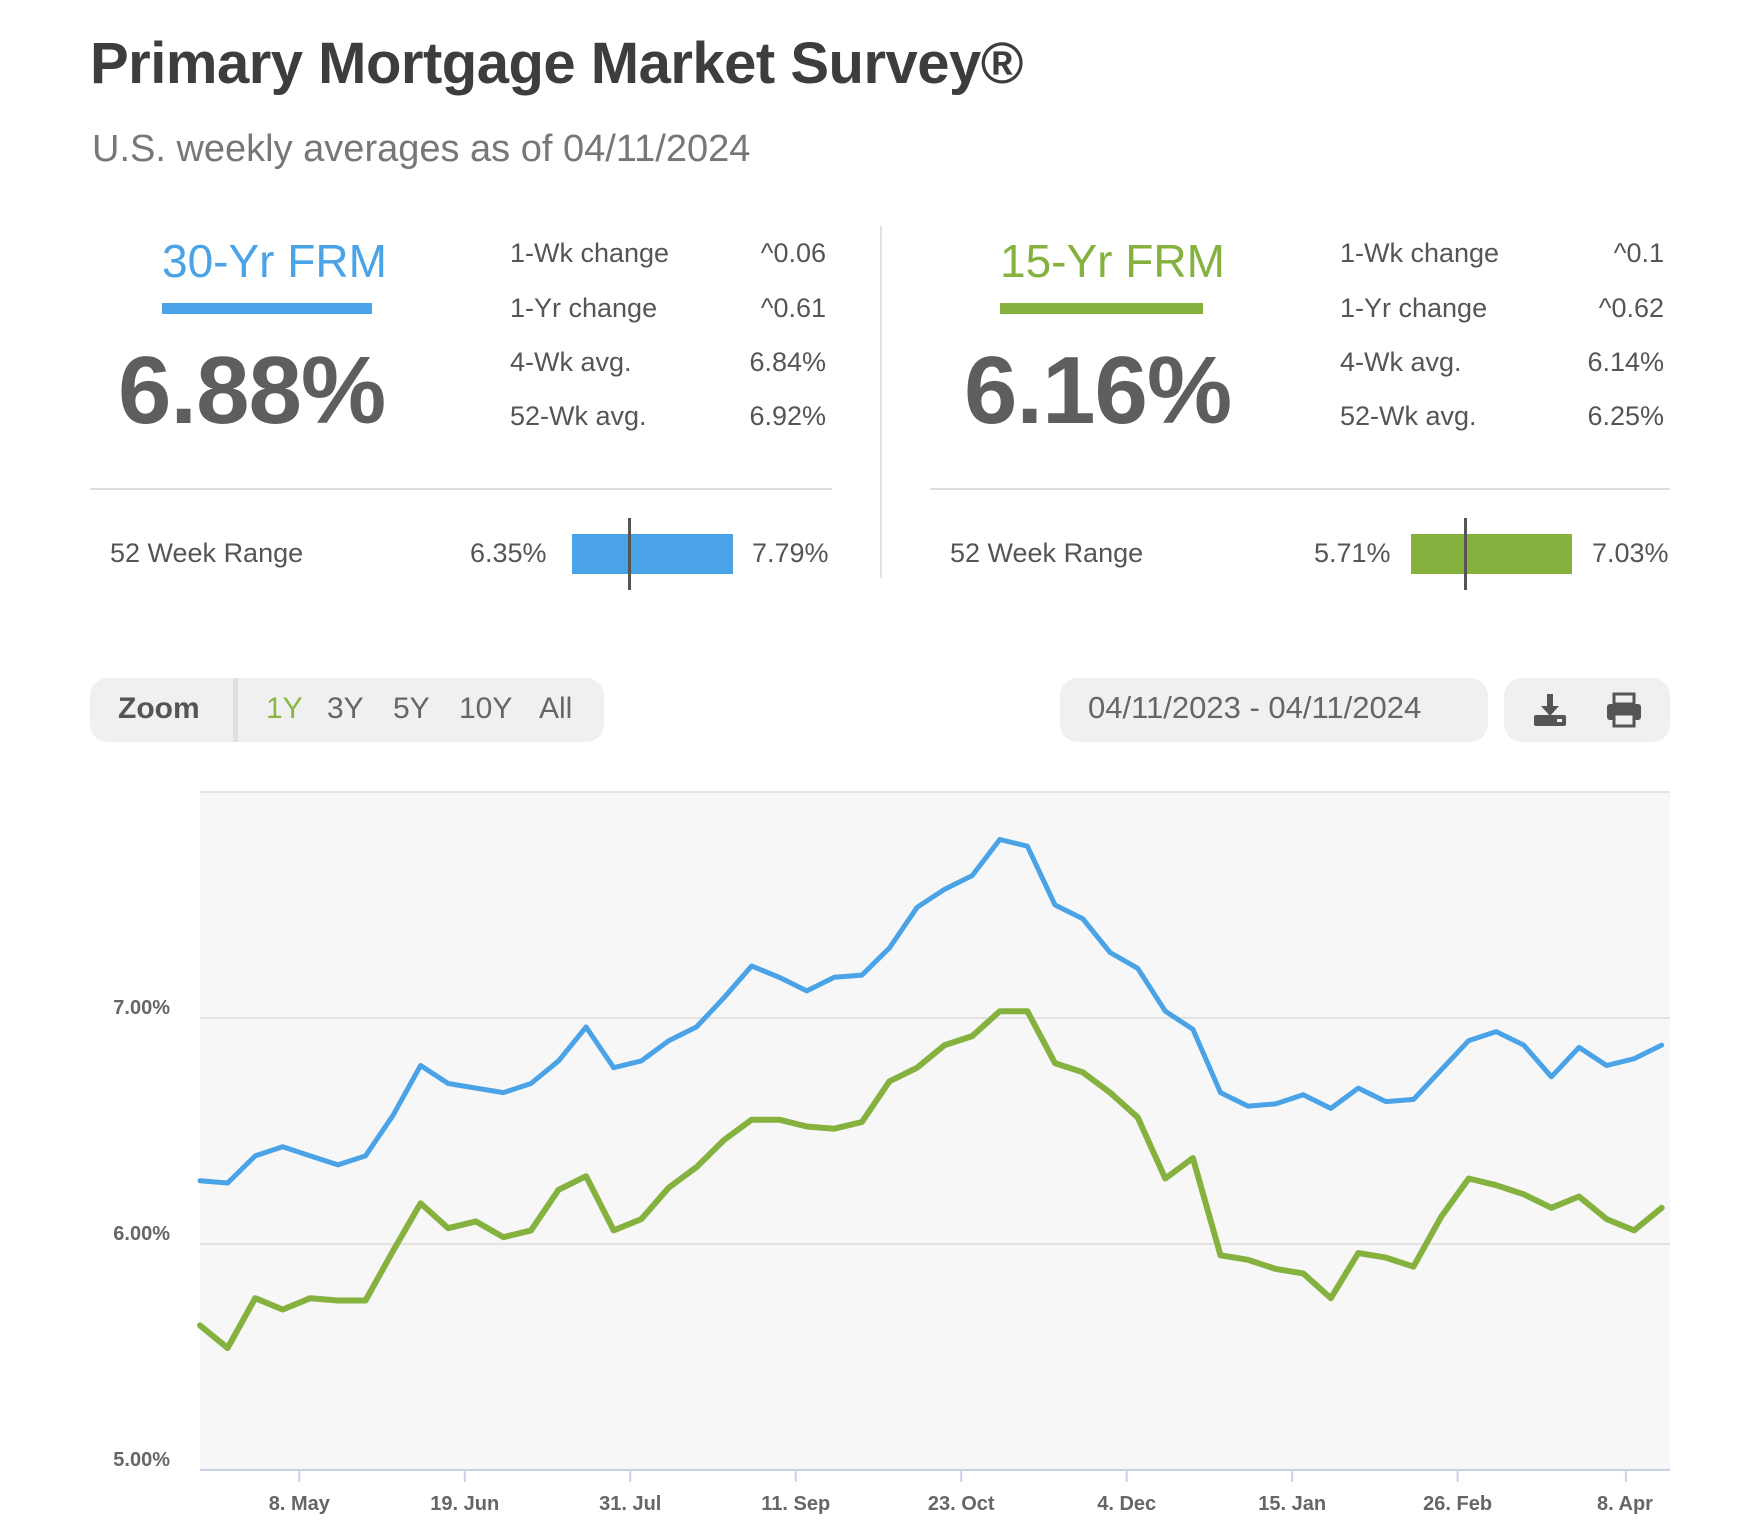 The height and width of the screenshot is (1522, 1738). What do you see at coordinates (141, 1460) in the screenshot?
I see `y-tick-label: 5.00%` at bounding box center [141, 1460].